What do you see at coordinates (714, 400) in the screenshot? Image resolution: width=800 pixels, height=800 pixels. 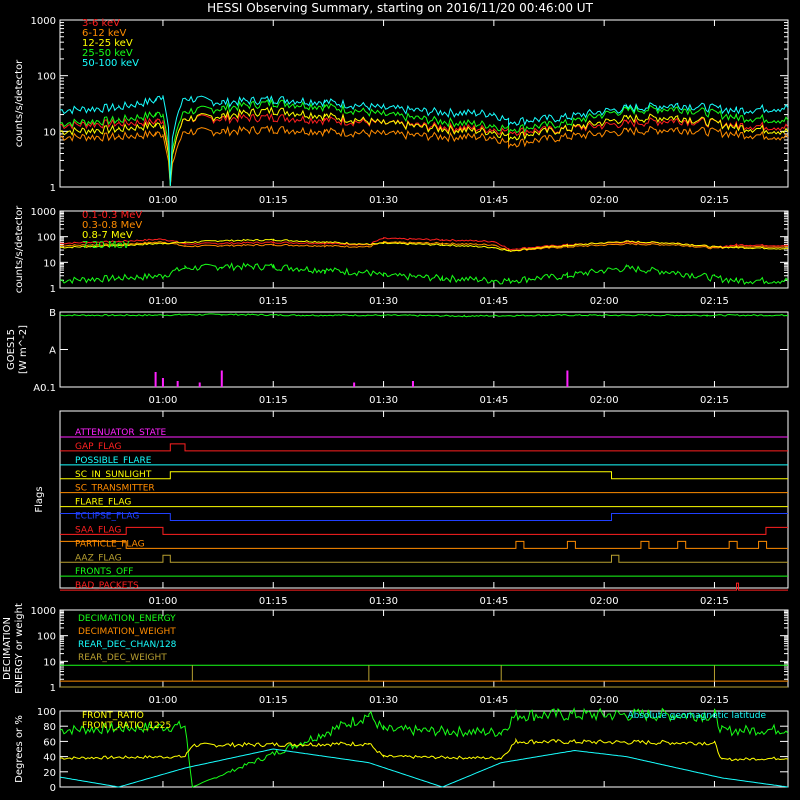 I see `panel3-xtick-label: 02:15` at bounding box center [714, 400].